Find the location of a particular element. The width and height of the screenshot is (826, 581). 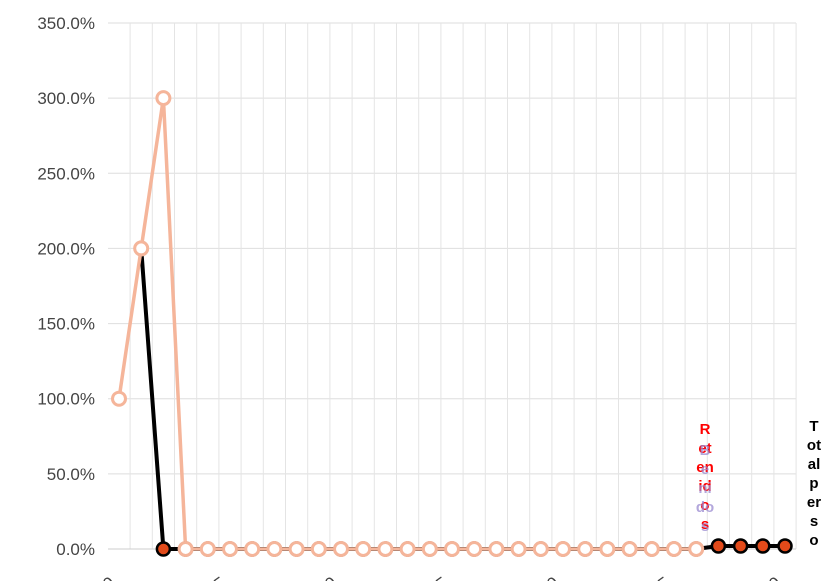

y-tick-label: 50.0% is located at coordinates (71, 474).